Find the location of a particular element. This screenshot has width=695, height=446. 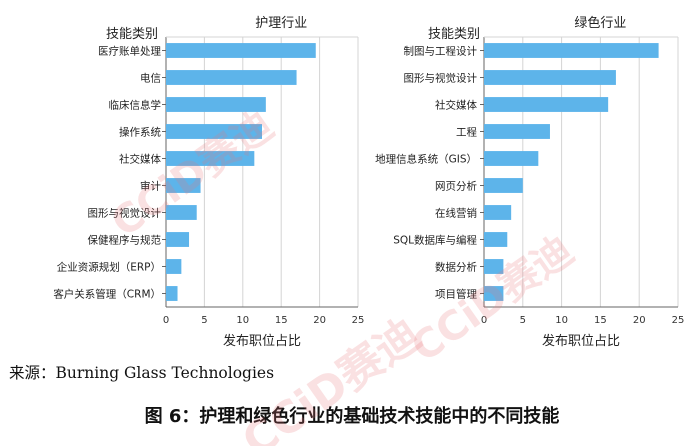

category-label: 地理信息系统（GIS） is located at coordinates (426, 159).